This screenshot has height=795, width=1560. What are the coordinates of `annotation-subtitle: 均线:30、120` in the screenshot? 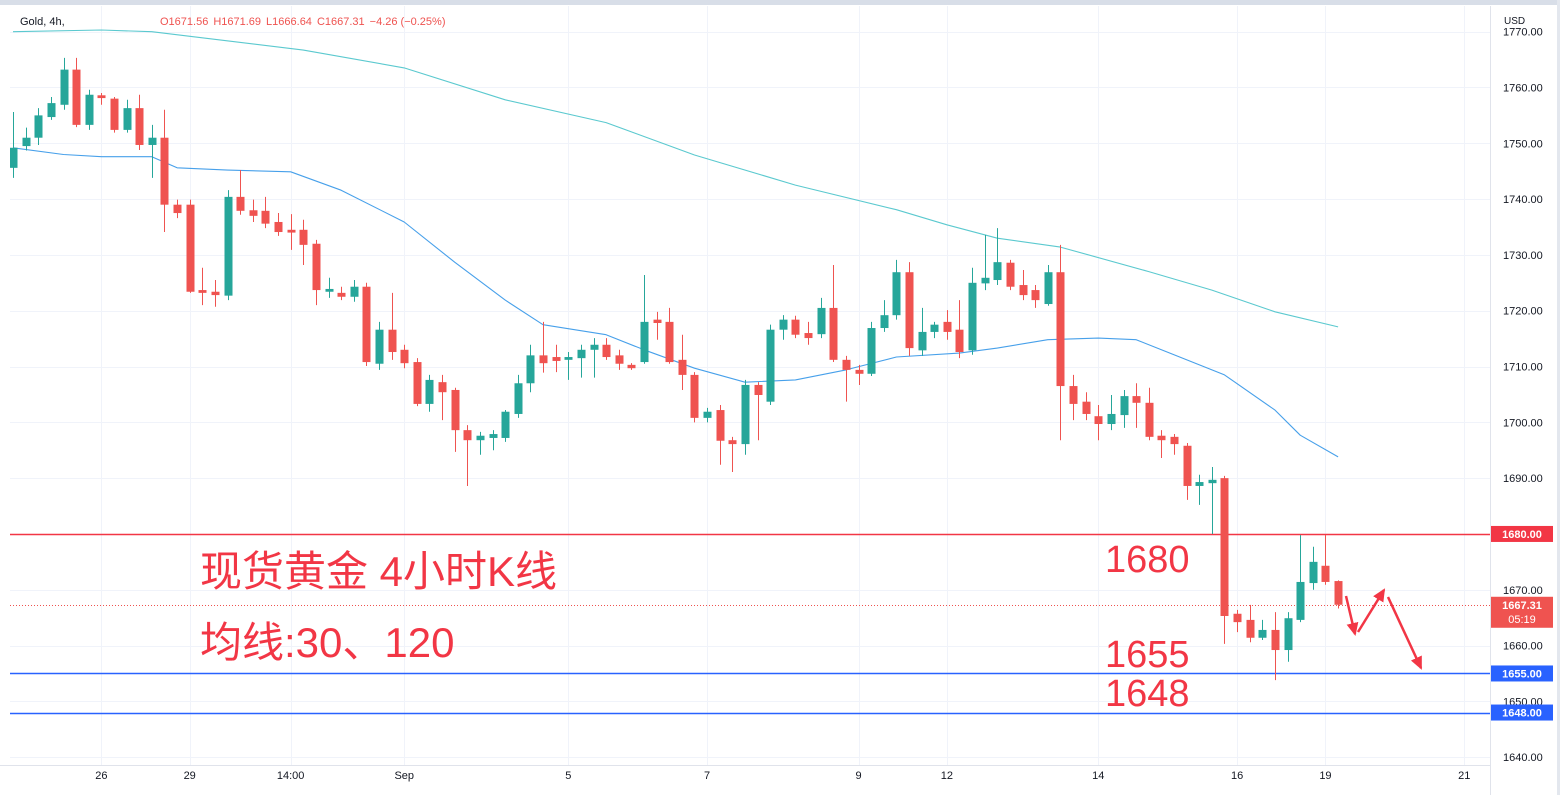 It's located at (327, 642).